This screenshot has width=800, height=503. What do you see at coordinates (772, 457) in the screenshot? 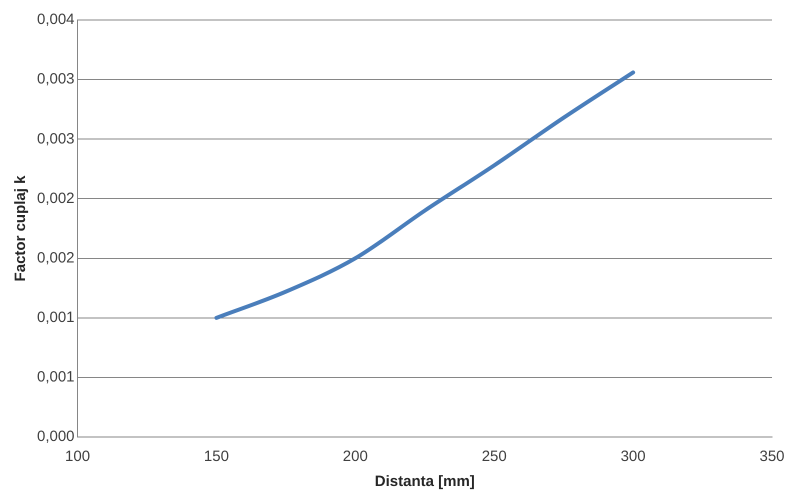
I see `x-tick-label: 350` at bounding box center [772, 457].